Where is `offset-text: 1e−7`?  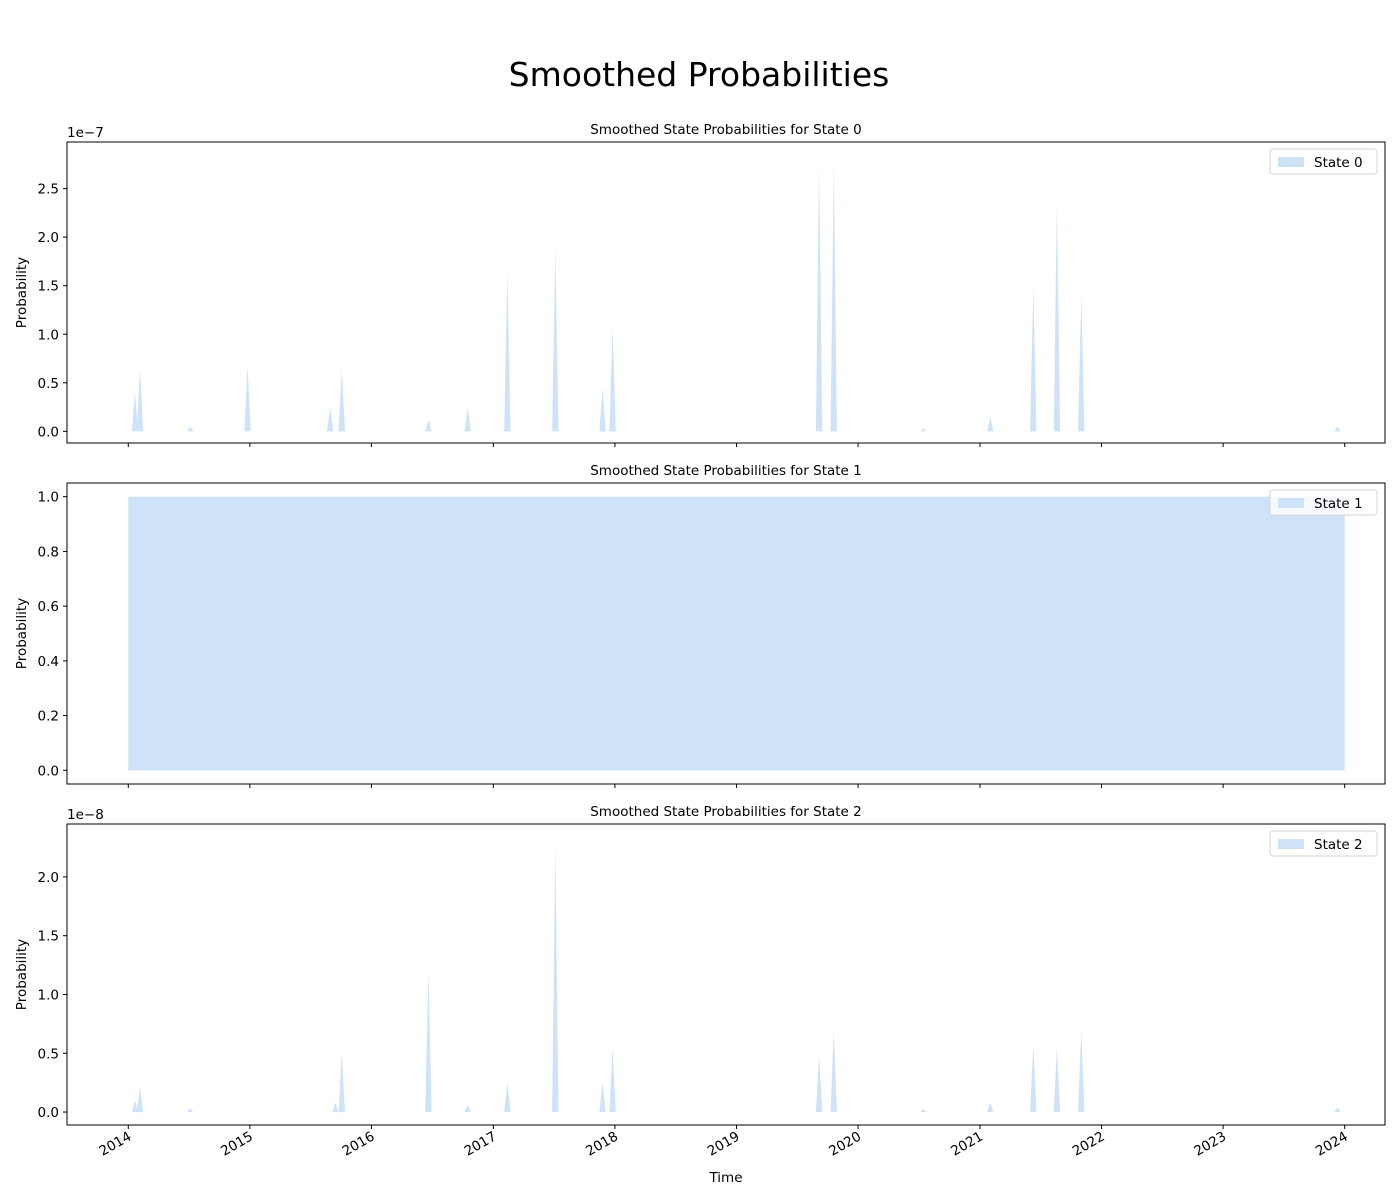
offset-text: 1e−7 is located at coordinates (85, 133).